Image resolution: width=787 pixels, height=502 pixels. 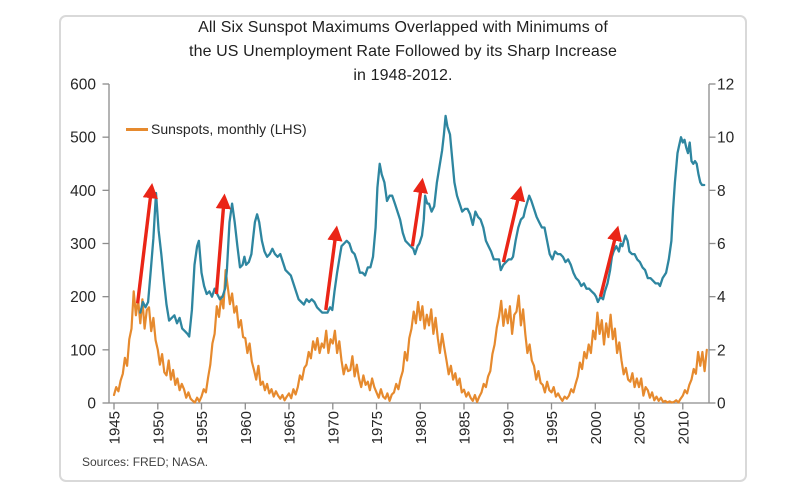 I want to click on legend: Sunspots, monthly (LHS), so click(x=216, y=129).